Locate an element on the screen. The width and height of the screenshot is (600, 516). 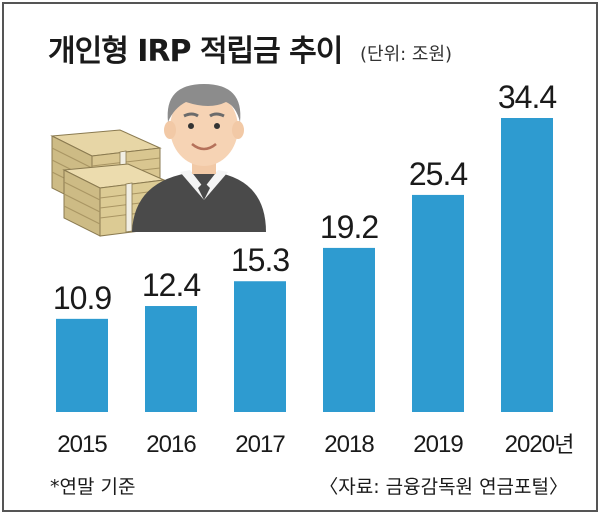
tick-label-2018: 2018 is located at coordinates (349, 444).